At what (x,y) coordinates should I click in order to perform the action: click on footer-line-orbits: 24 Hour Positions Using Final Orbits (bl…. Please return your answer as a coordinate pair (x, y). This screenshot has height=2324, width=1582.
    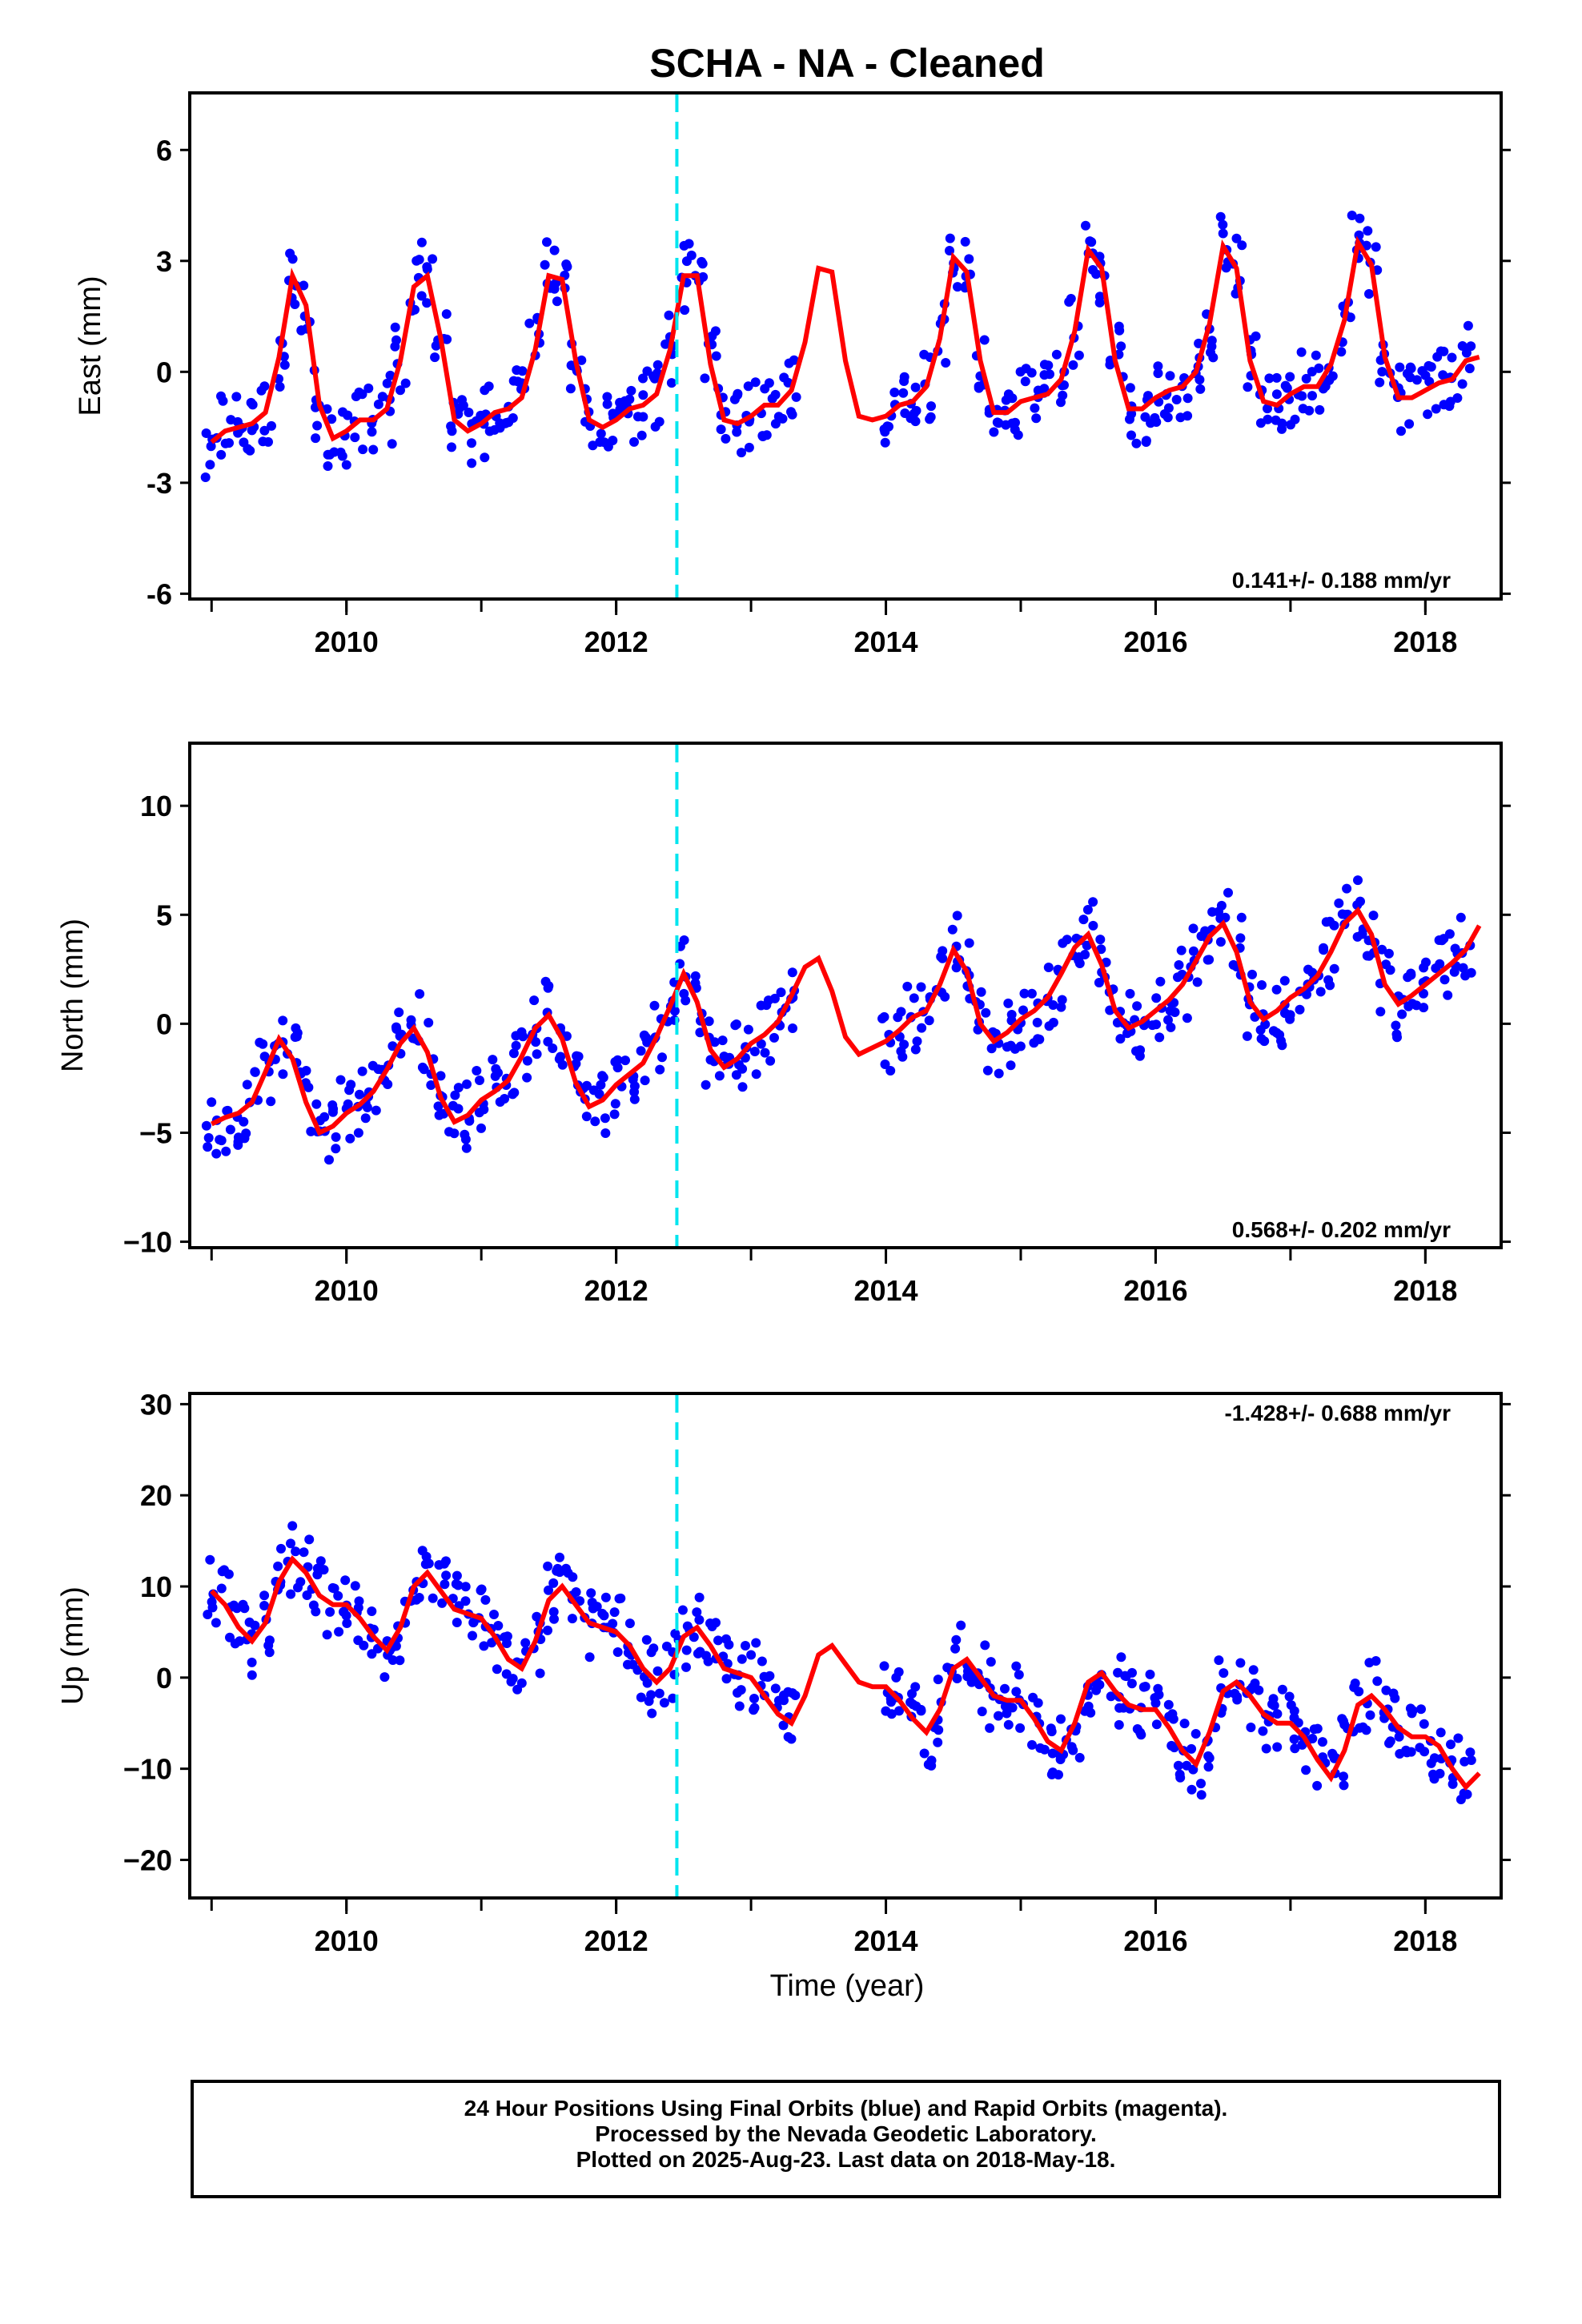
    Looking at the image, I should click on (846, 2108).